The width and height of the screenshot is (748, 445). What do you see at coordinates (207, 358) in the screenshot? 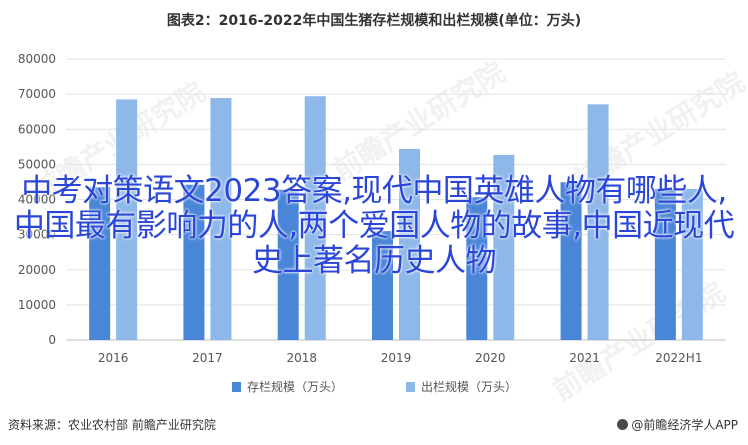
I see `x-tick-label: 2017` at bounding box center [207, 358].